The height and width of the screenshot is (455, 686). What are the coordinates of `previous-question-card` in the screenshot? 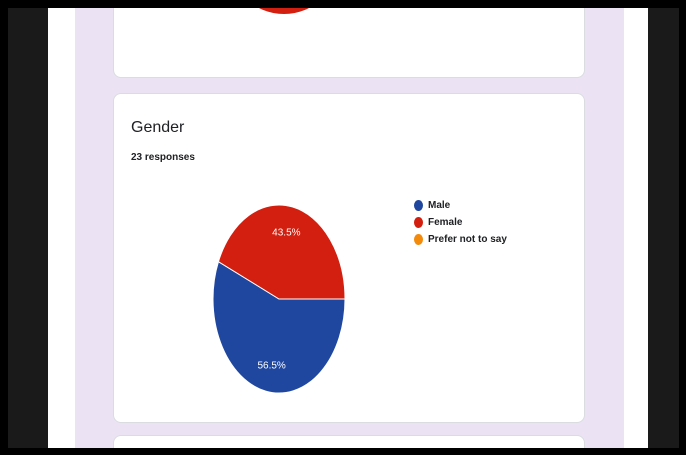 It's located at (349, 43).